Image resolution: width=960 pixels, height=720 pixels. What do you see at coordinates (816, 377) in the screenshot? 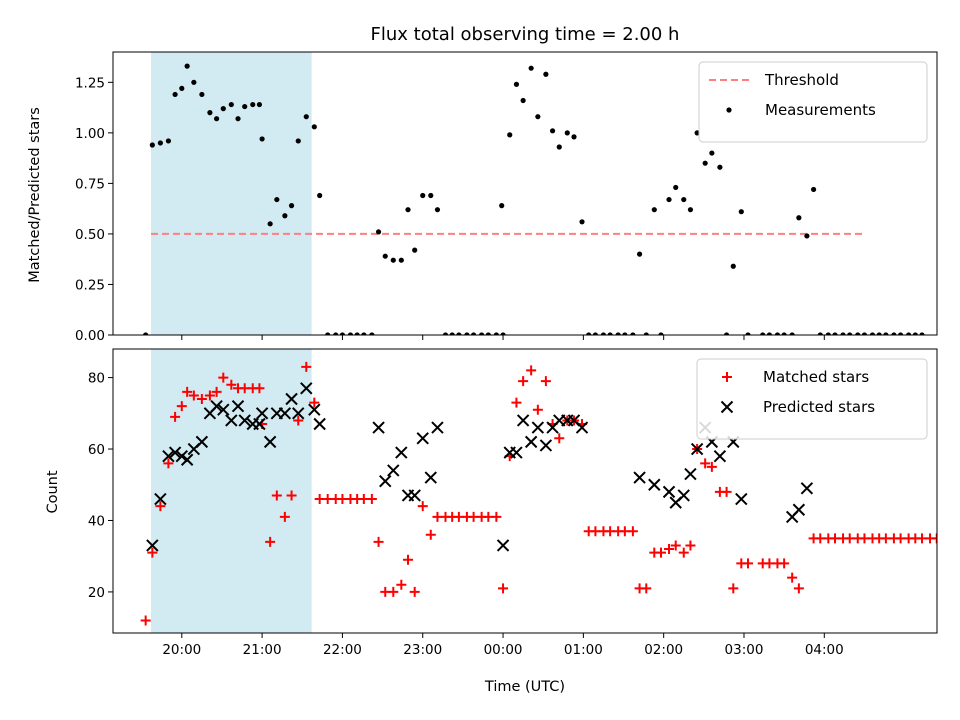
I see `legend-label: Matched stars` at bounding box center [816, 377].